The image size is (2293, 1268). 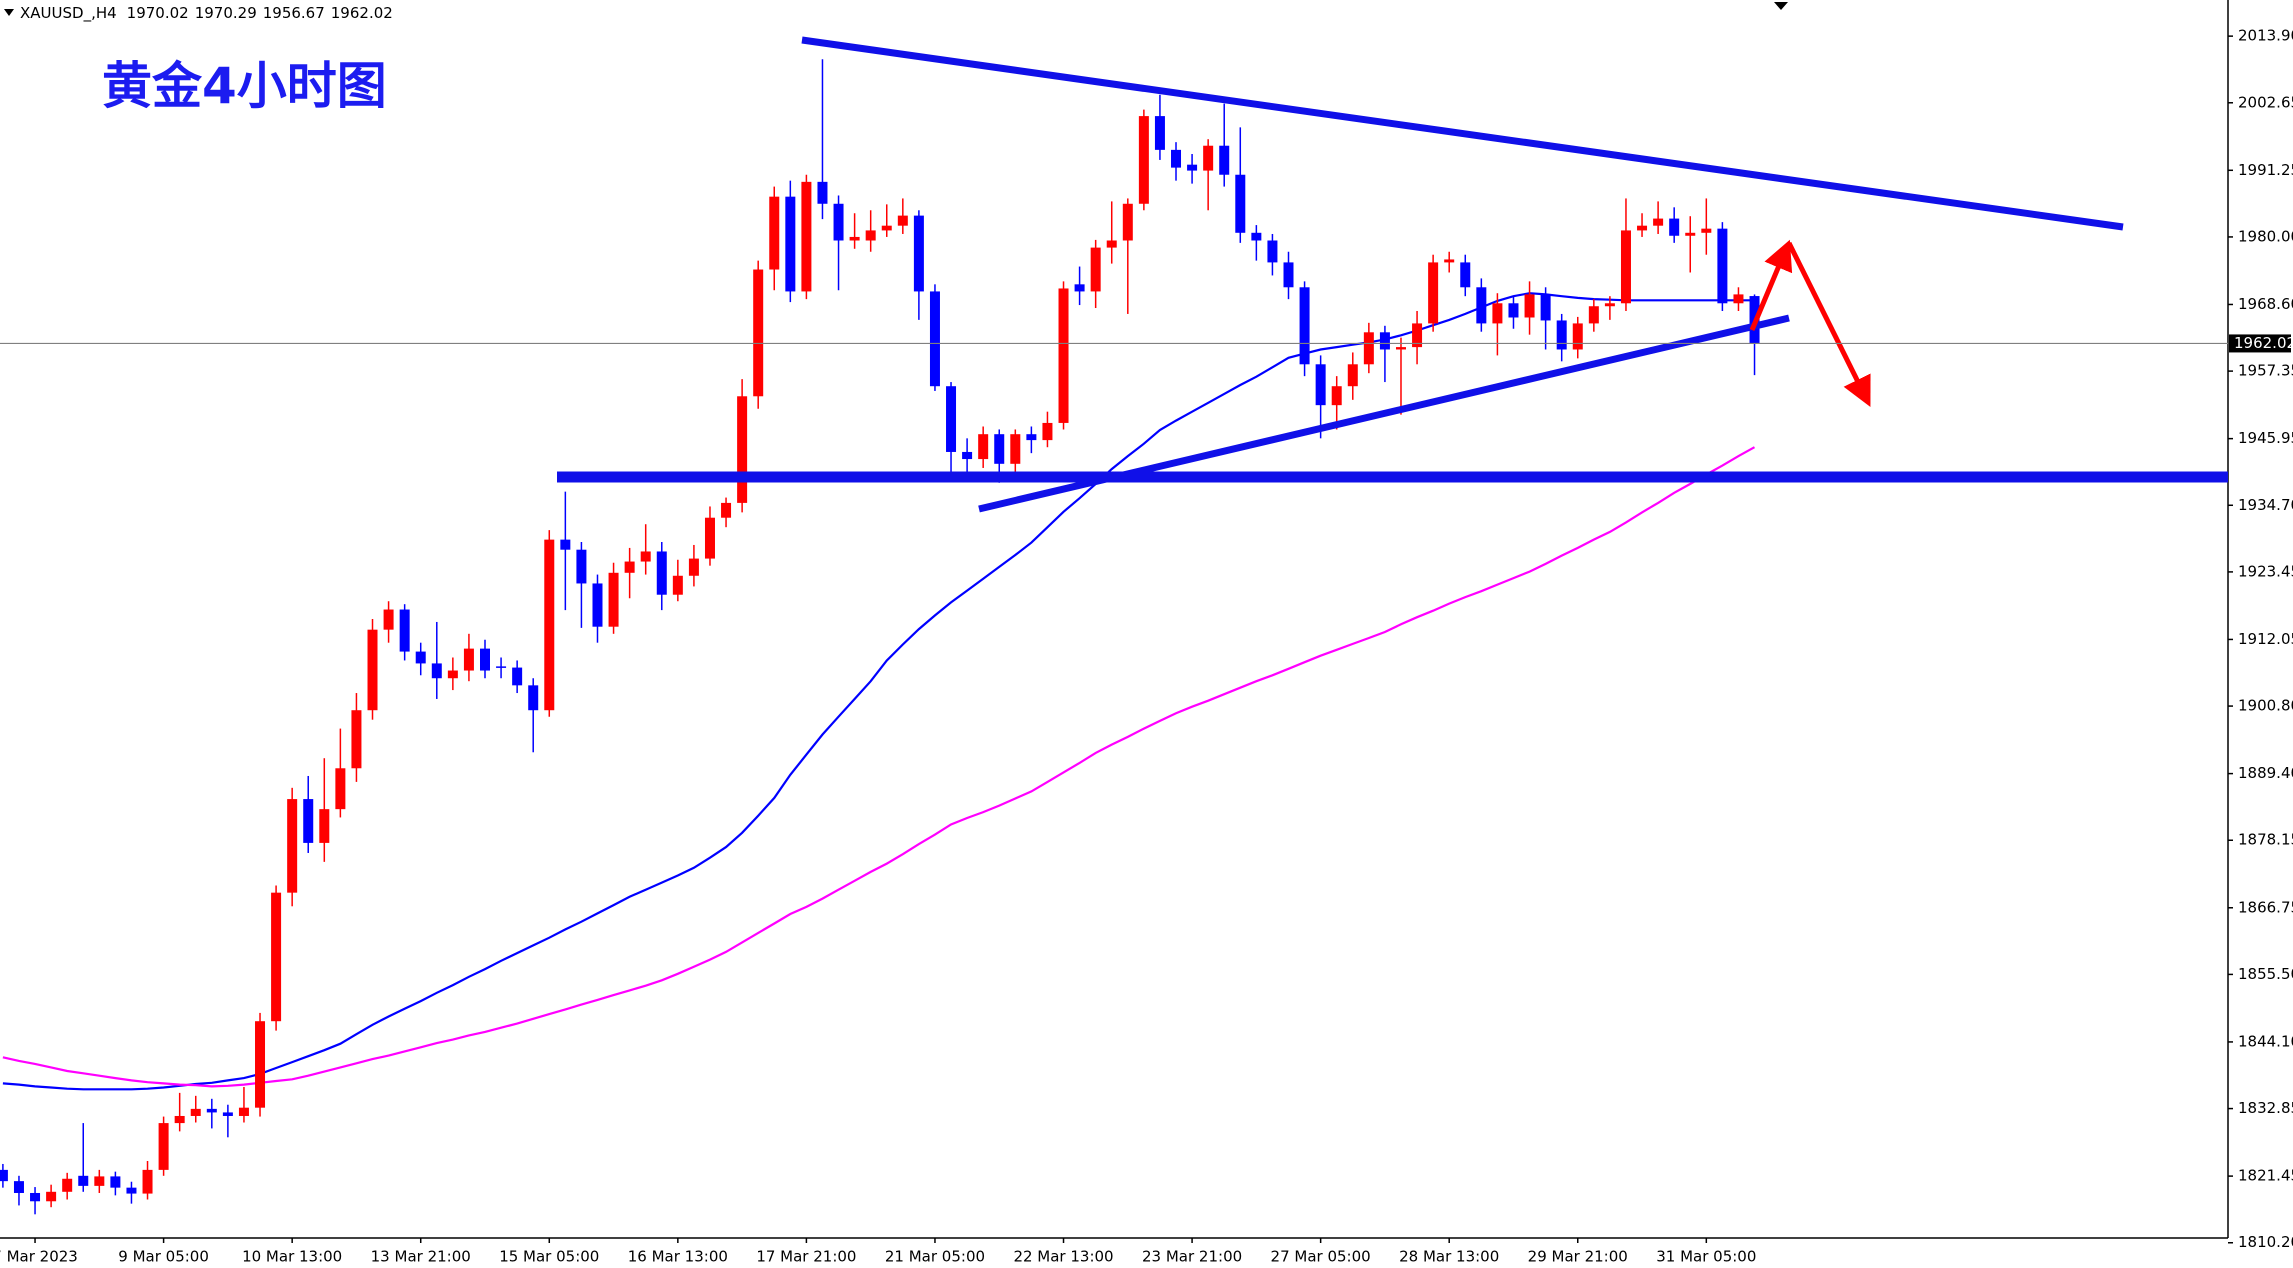 What do you see at coordinates (158, 13) in the screenshot?
I see `last-open: 1970.02` at bounding box center [158, 13].